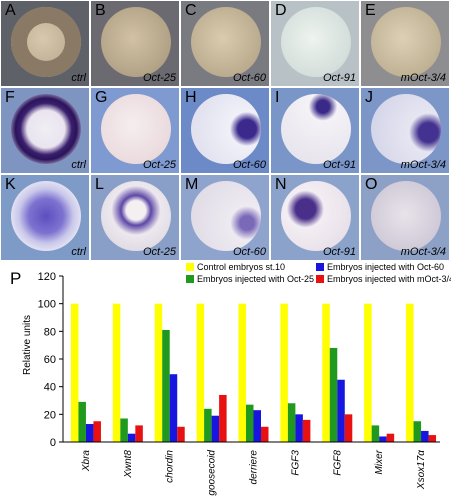 This screenshot has width=451, height=500. Describe the element at coordinates (101, 97) in the screenshot. I see `panel-letter: G` at that location.